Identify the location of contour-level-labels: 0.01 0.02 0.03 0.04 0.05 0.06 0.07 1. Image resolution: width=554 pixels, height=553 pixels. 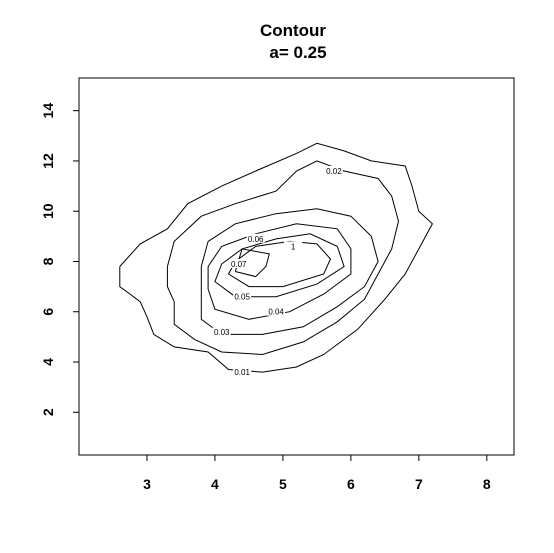
(278, 271).